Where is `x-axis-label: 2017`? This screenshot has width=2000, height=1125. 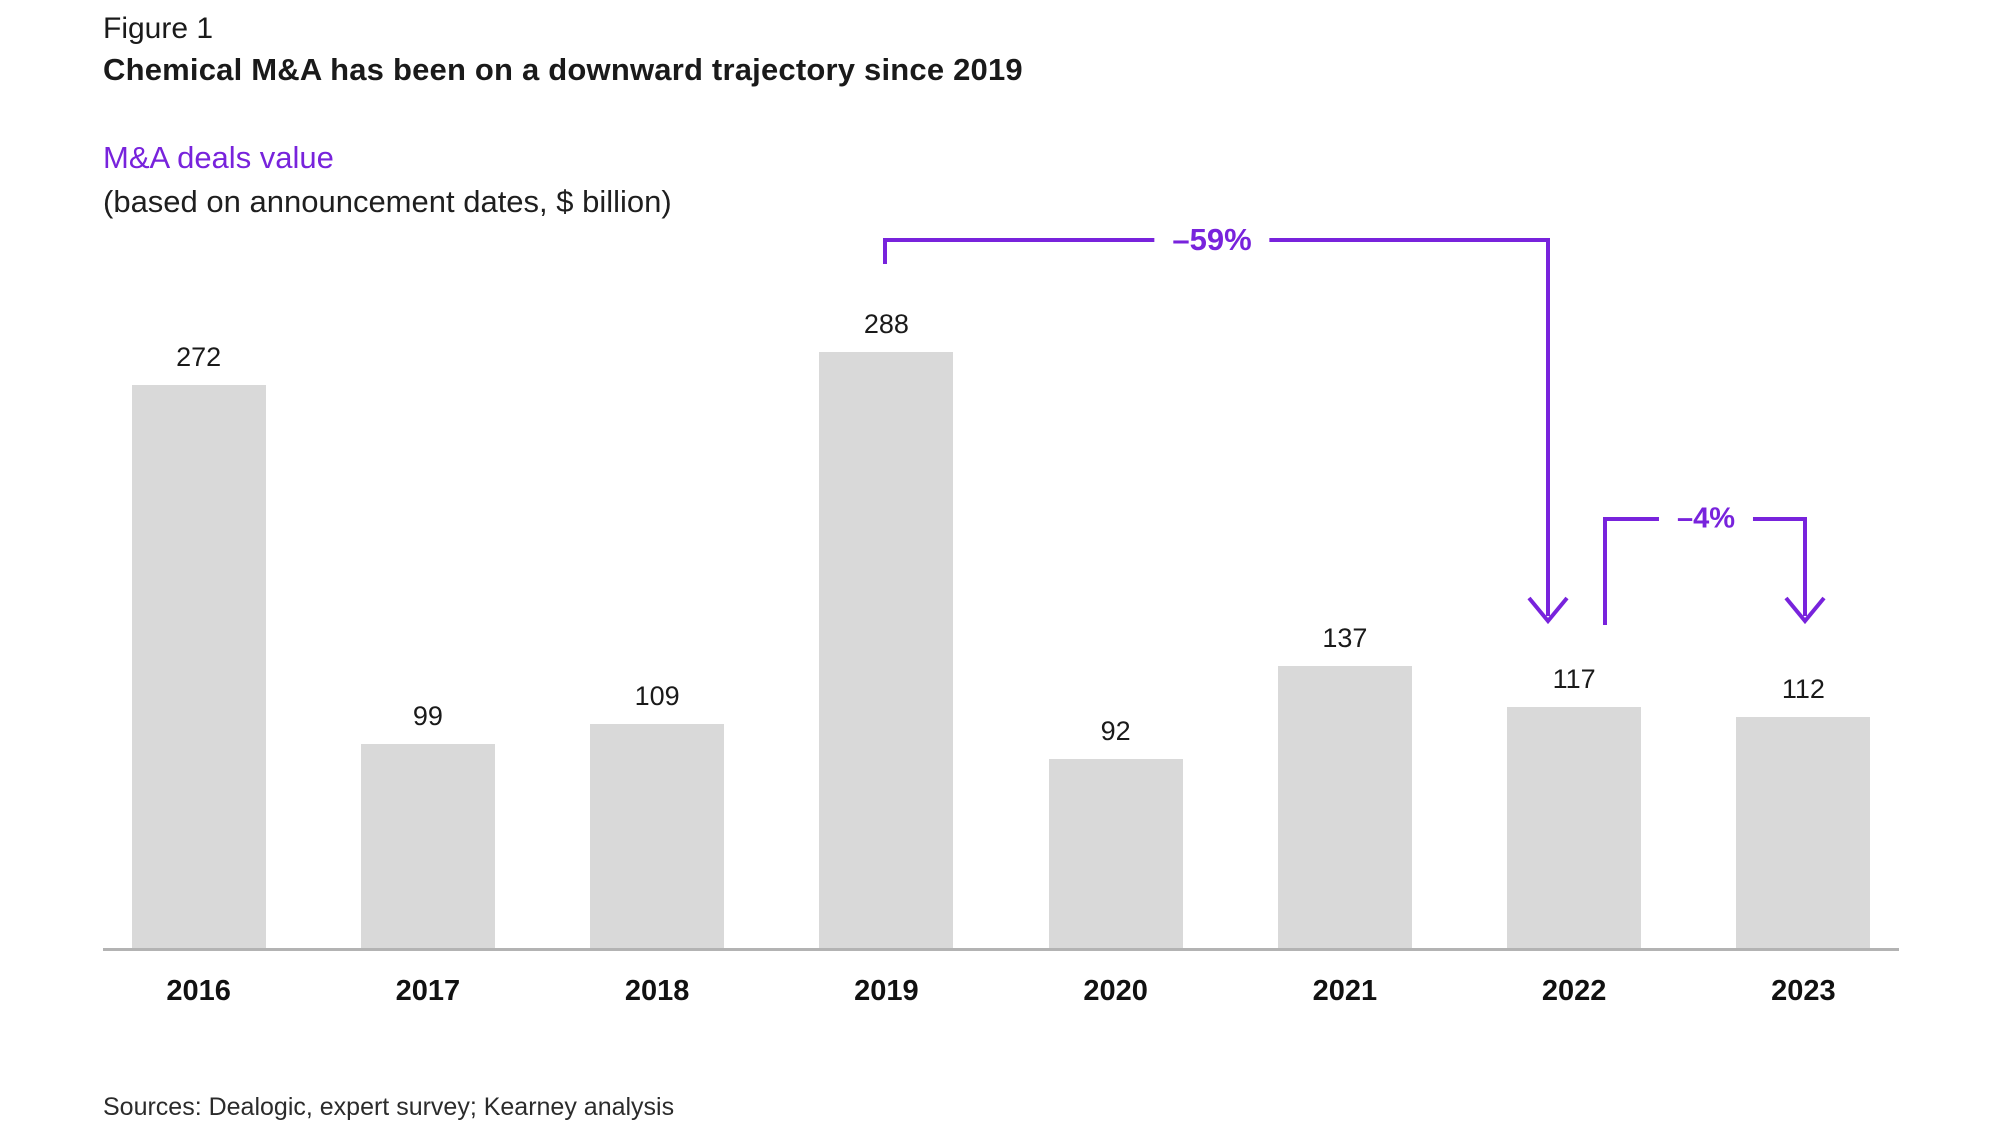 x-axis-label: 2017 is located at coordinates (428, 991).